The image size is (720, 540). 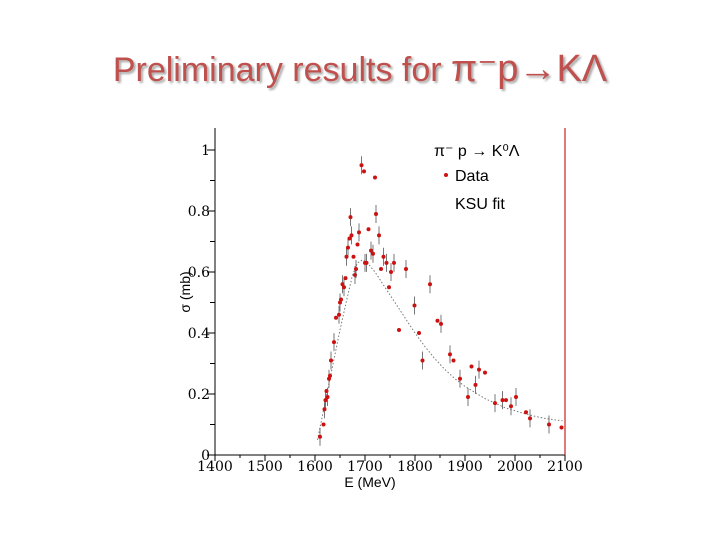 What do you see at coordinates (199, 273) in the screenshot?
I see `y-tick-label: 0.6` at bounding box center [199, 273].